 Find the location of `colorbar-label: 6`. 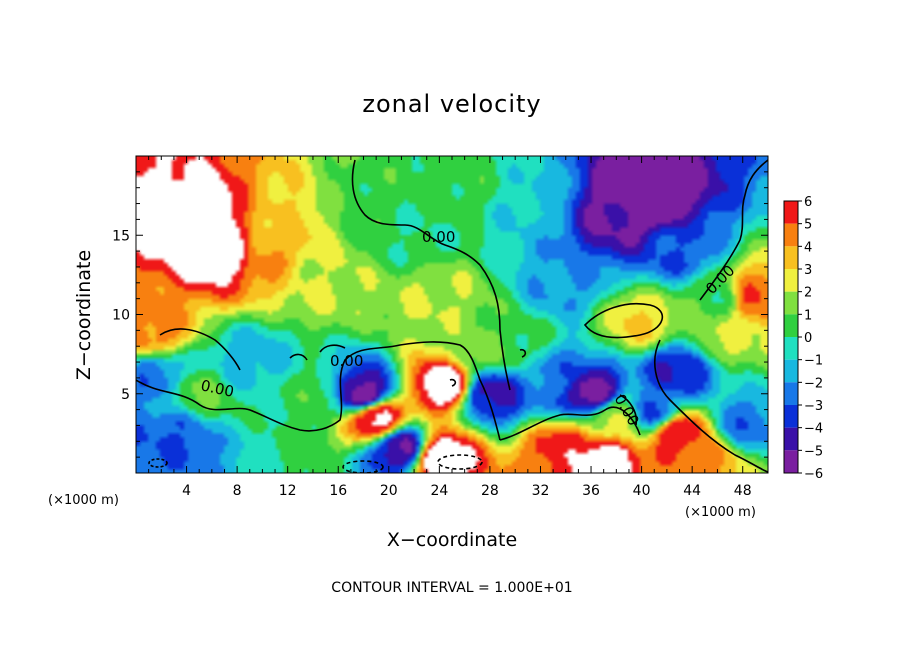

colorbar-label: 6 is located at coordinates (808, 202).